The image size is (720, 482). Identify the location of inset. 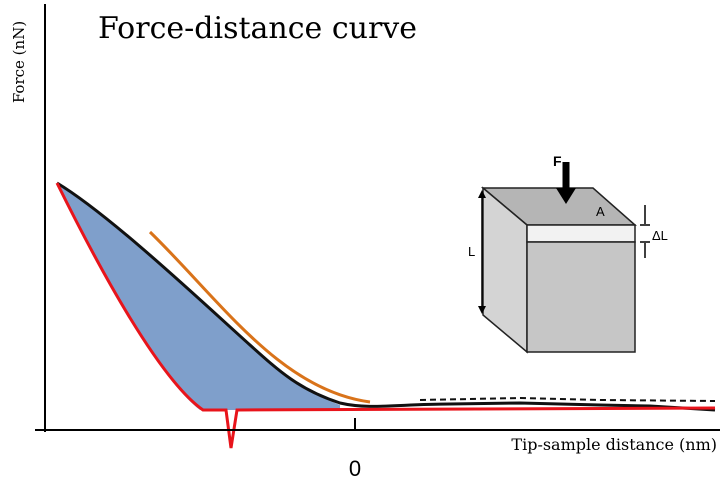
(564, 258).